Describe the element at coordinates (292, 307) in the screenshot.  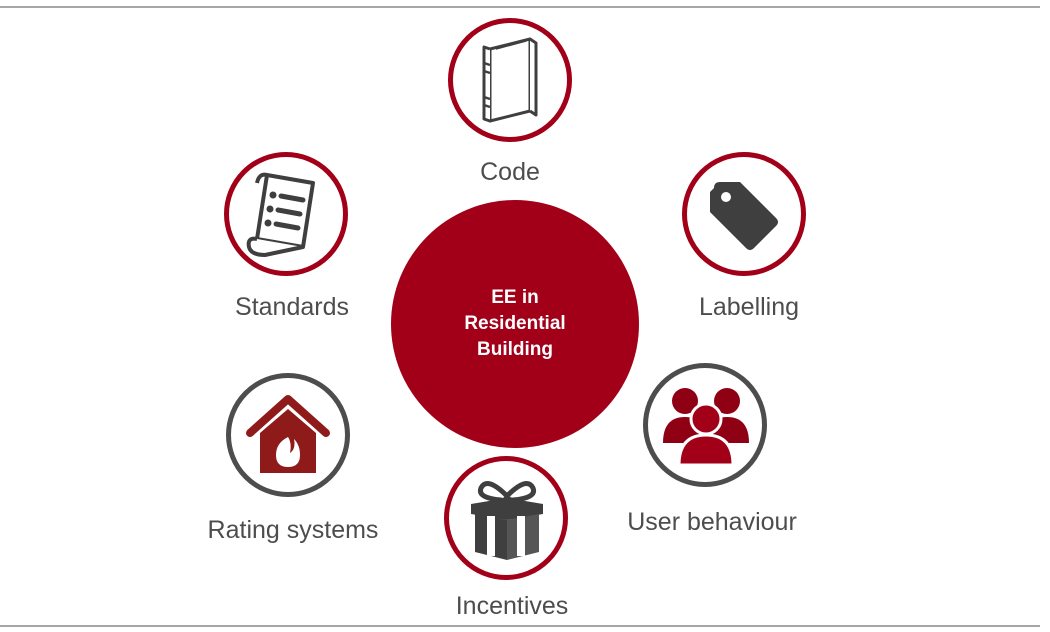
I see `label-standards: Standards` at that location.